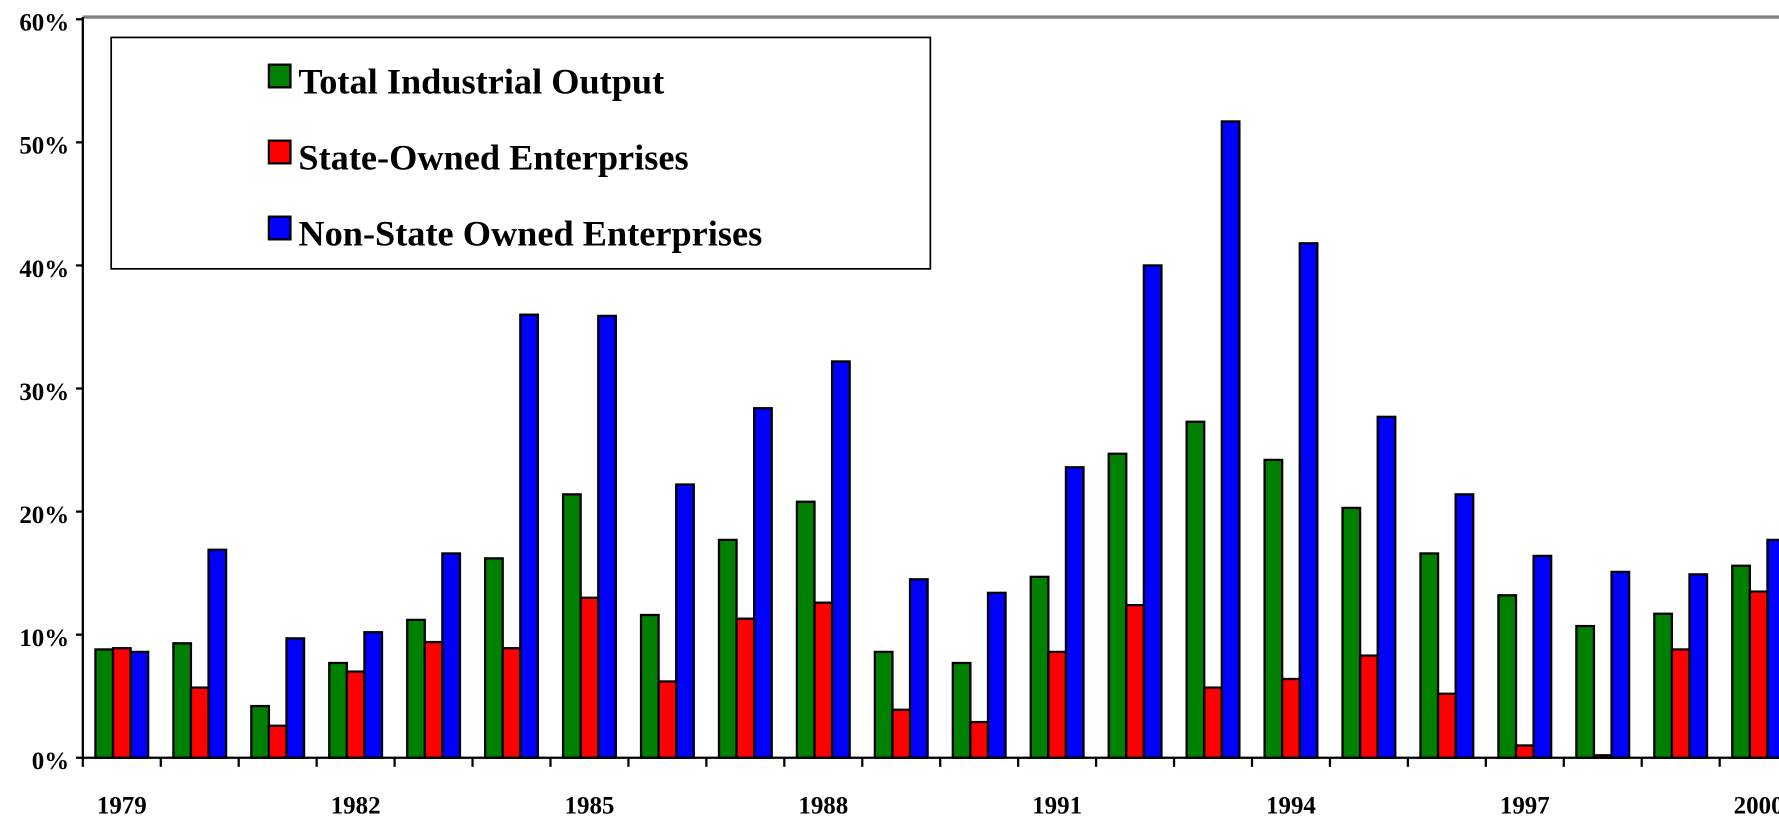 This screenshot has height=819, width=1779. I want to click on y-tick-label: 20%, so click(44, 515).